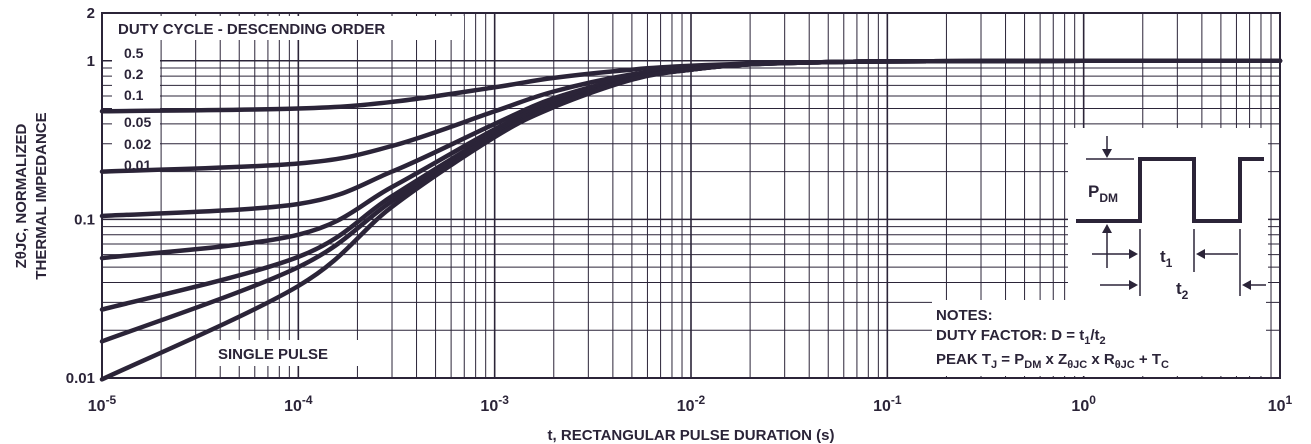 Image resolution: width=1311 pixels, height=444 pixels. I want to click on legend-item-0.05: 0.05, so click(137, 122).